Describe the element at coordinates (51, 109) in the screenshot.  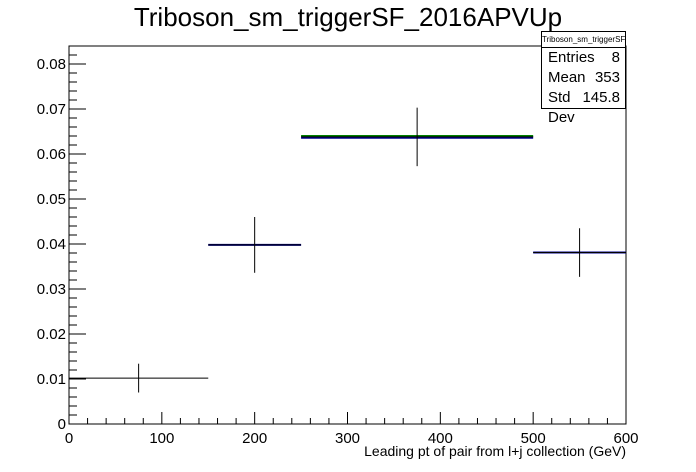
I see `y-tick-label: 0.07` at that location.